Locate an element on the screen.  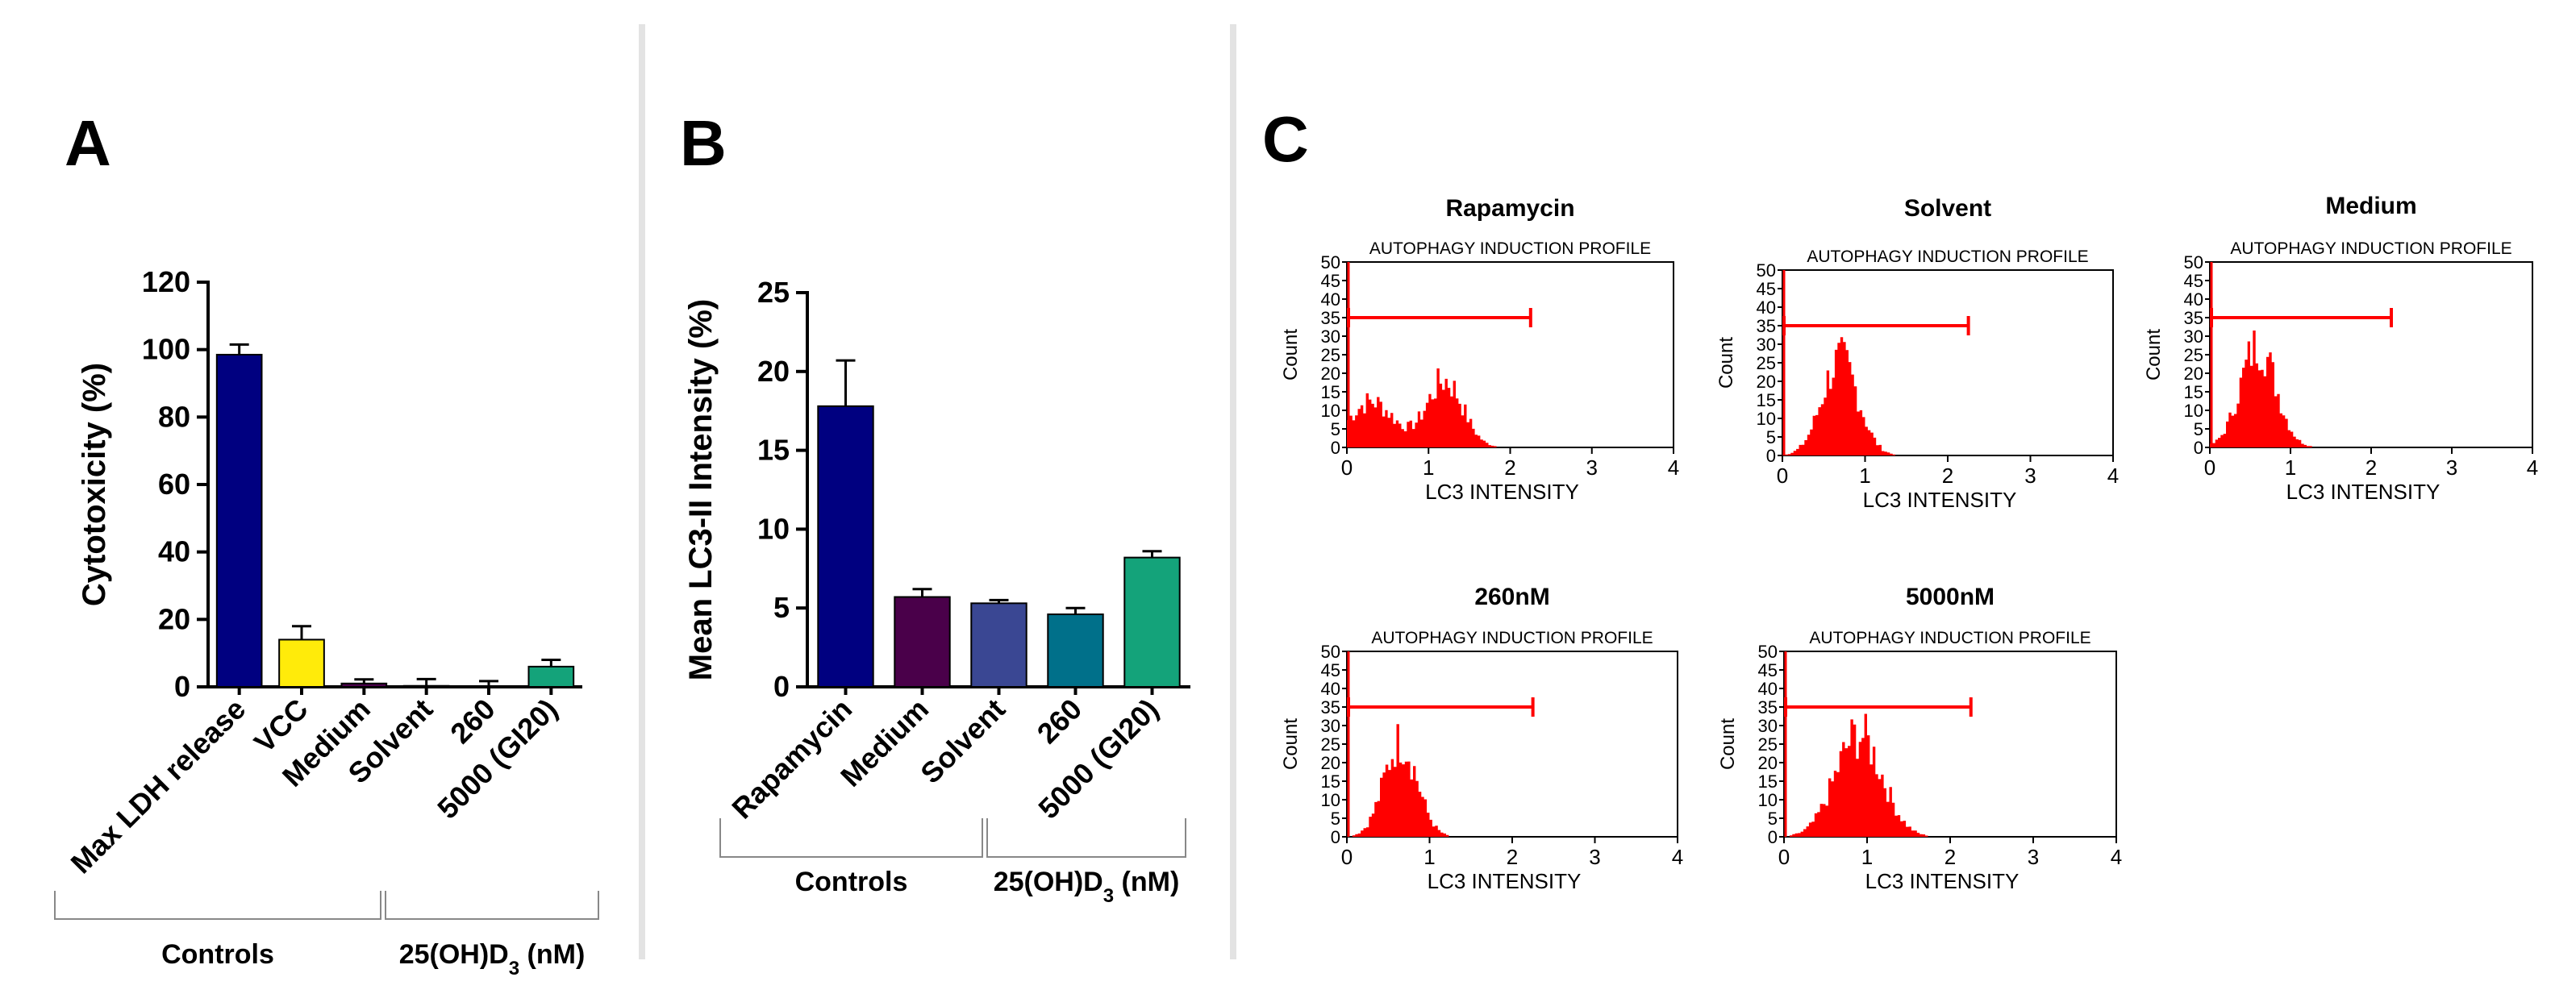
hist-4-x-tick-label: 3 is located at coordinates (1594, 857).